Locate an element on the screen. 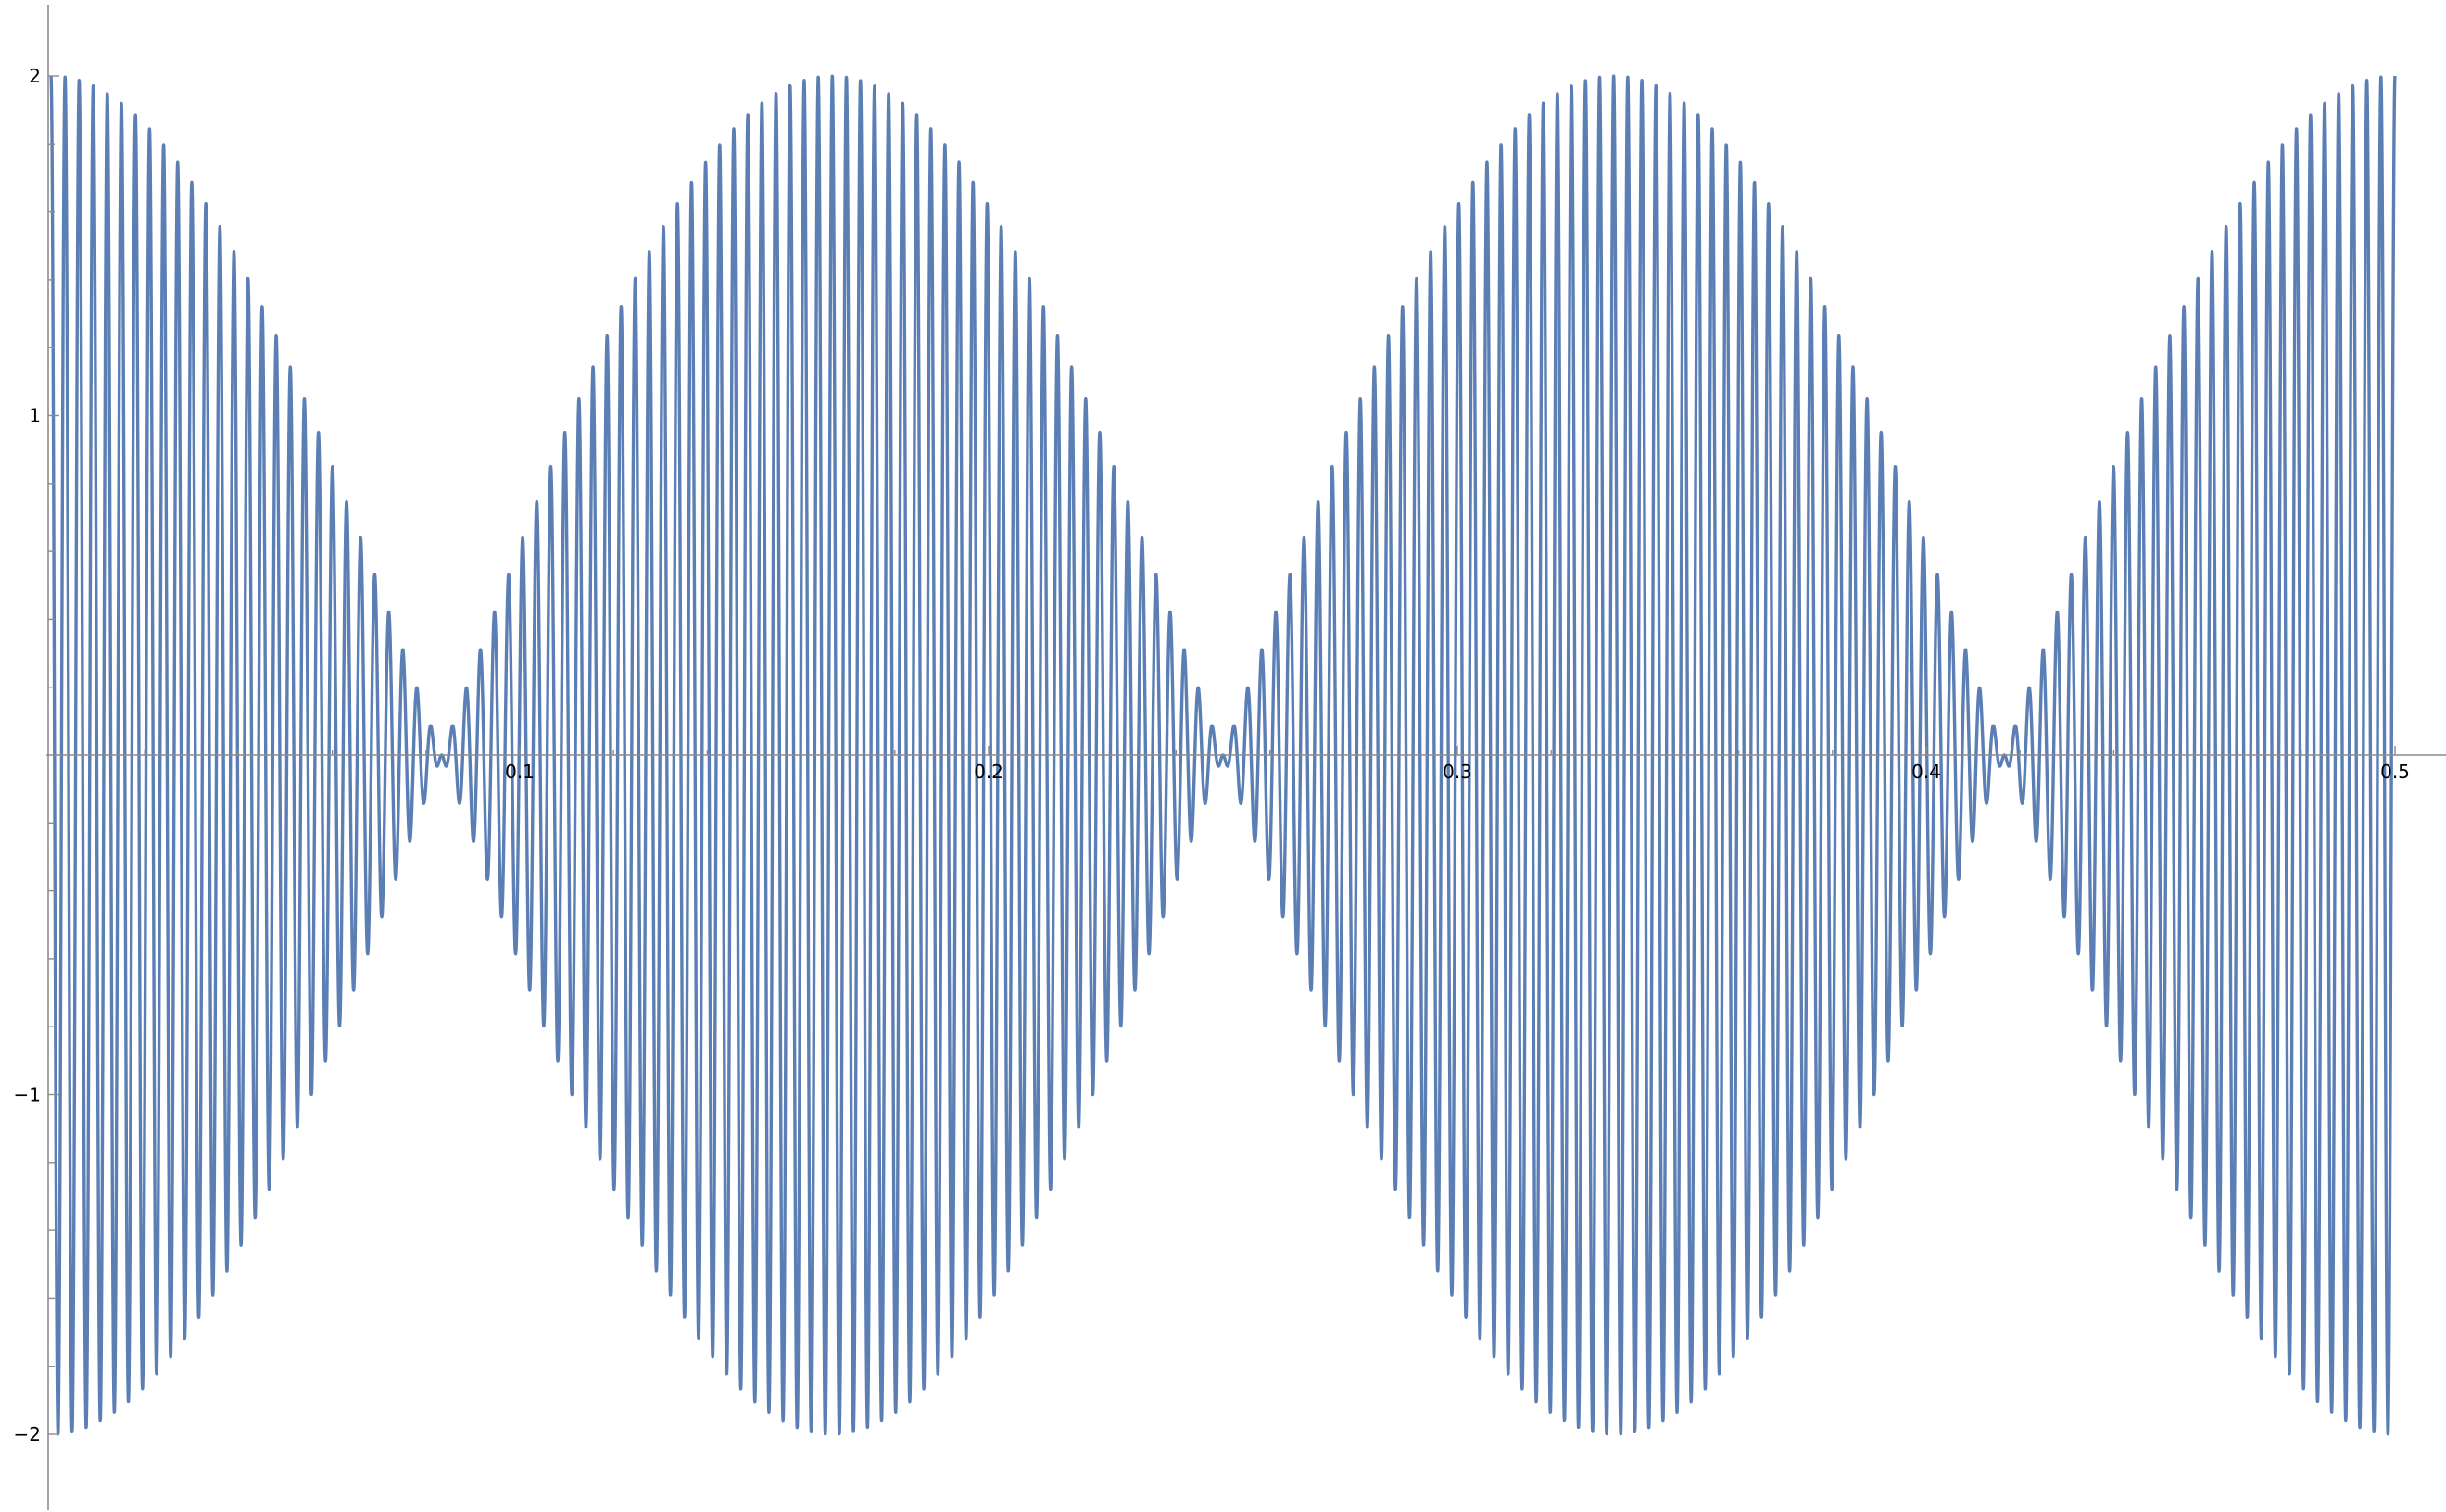 This screenshot has width=2446, height=1512. x-tick-label: 0.1 is located at coordinates (520, 772).